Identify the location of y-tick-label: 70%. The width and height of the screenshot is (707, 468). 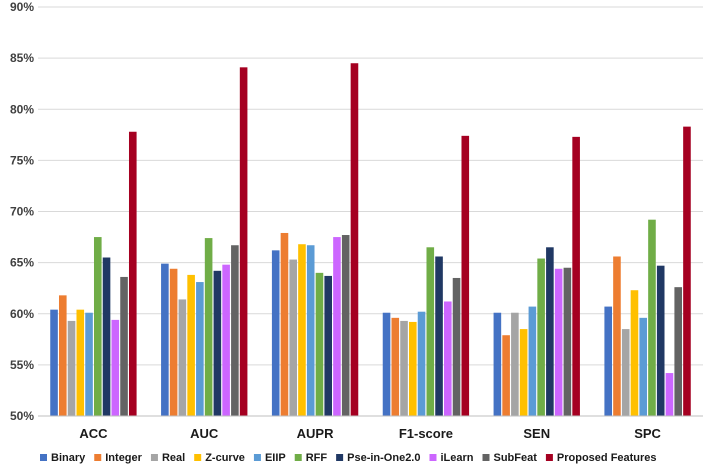
(22, 212).